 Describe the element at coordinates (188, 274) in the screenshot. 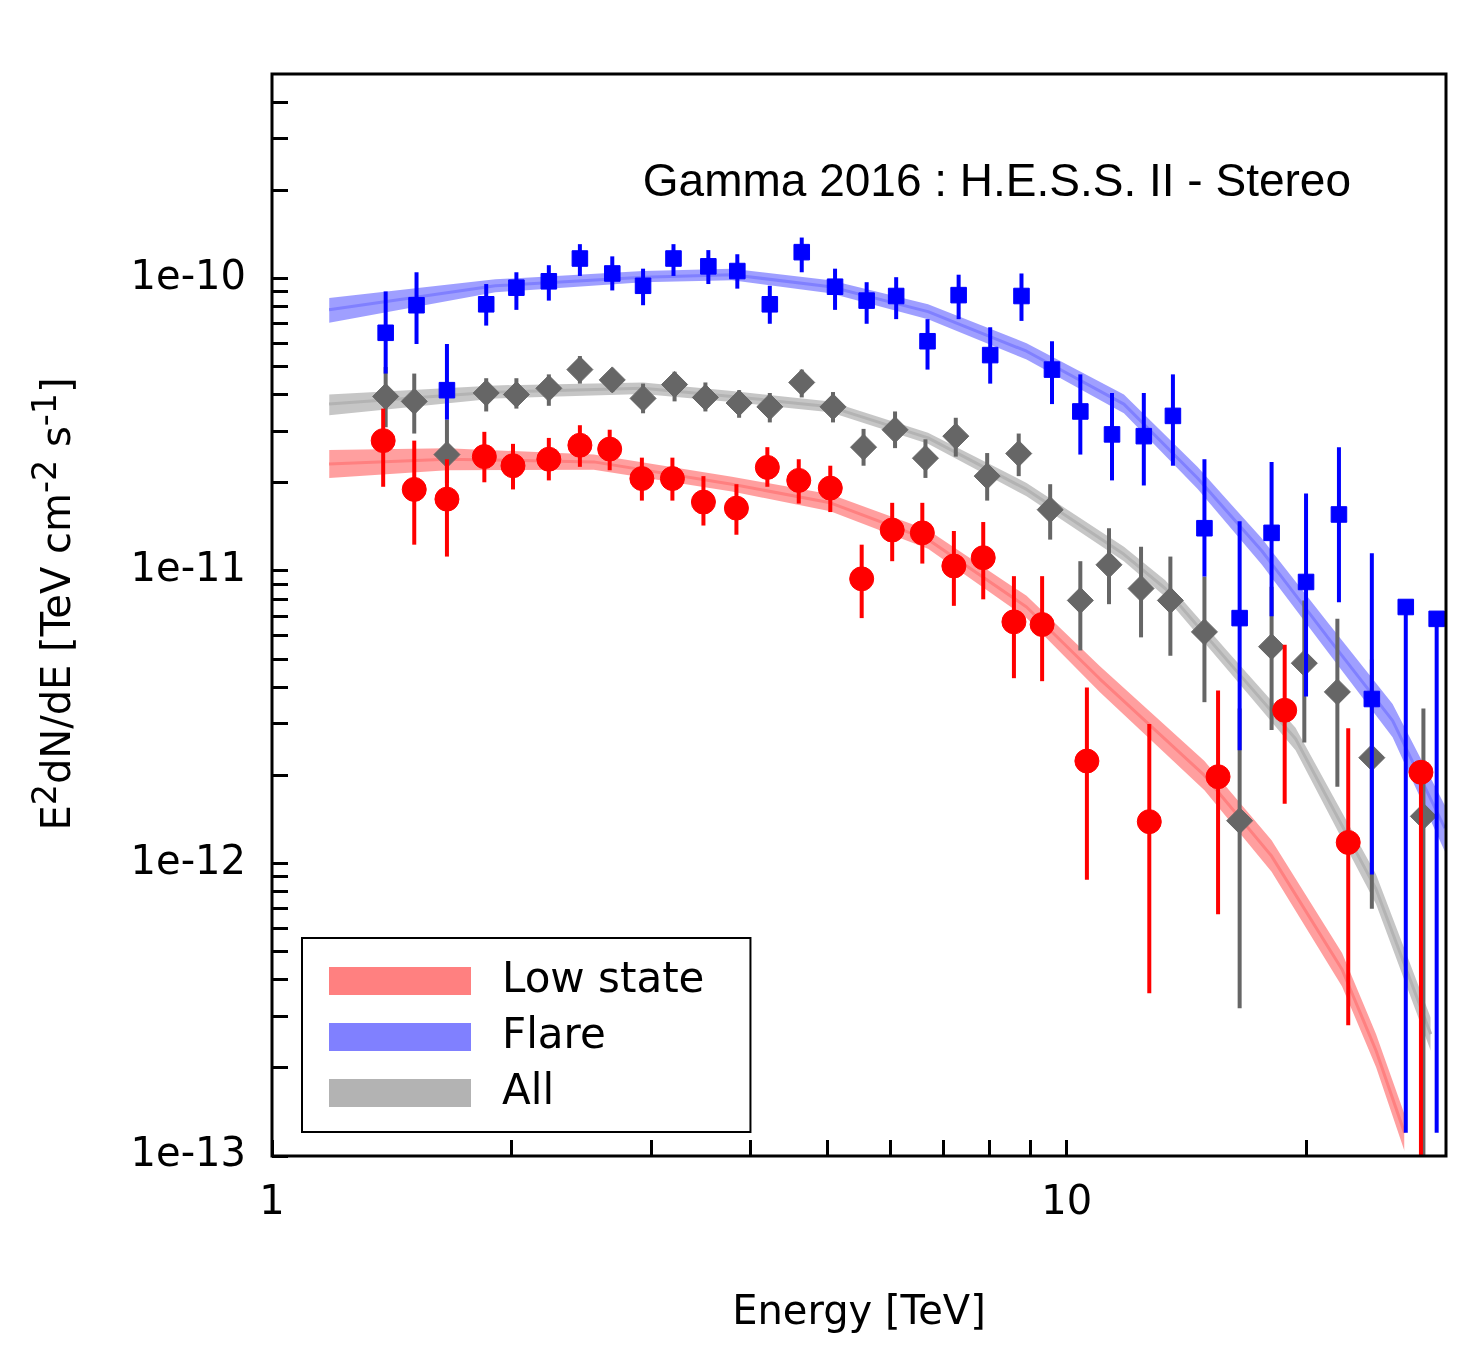

I see `y-tick-label: 1e-10` at that location.